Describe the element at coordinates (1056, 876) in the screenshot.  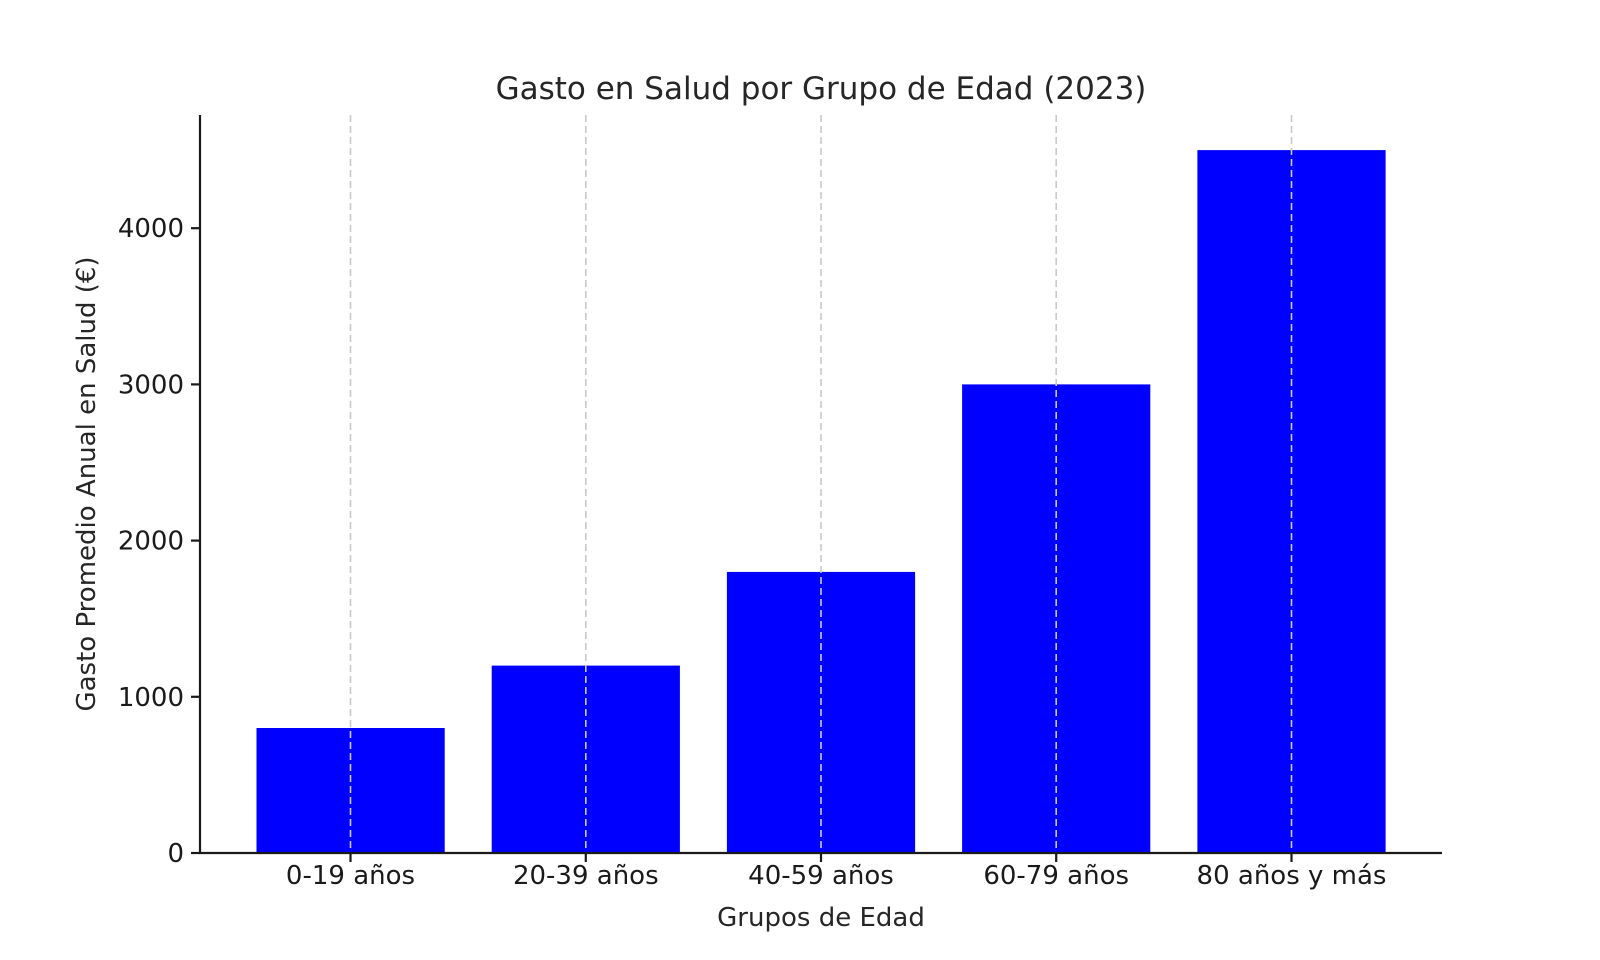
I see `x-tick-label: 60-79 años` at that location.